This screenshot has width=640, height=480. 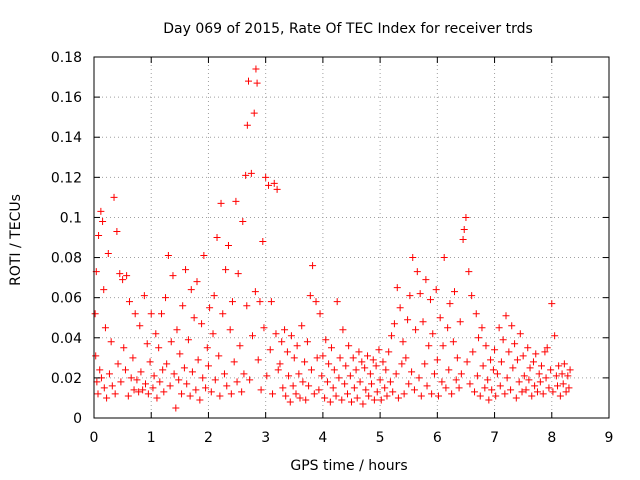 I want to click on y-tick-label: 0.1, so click(x=71, y=218).